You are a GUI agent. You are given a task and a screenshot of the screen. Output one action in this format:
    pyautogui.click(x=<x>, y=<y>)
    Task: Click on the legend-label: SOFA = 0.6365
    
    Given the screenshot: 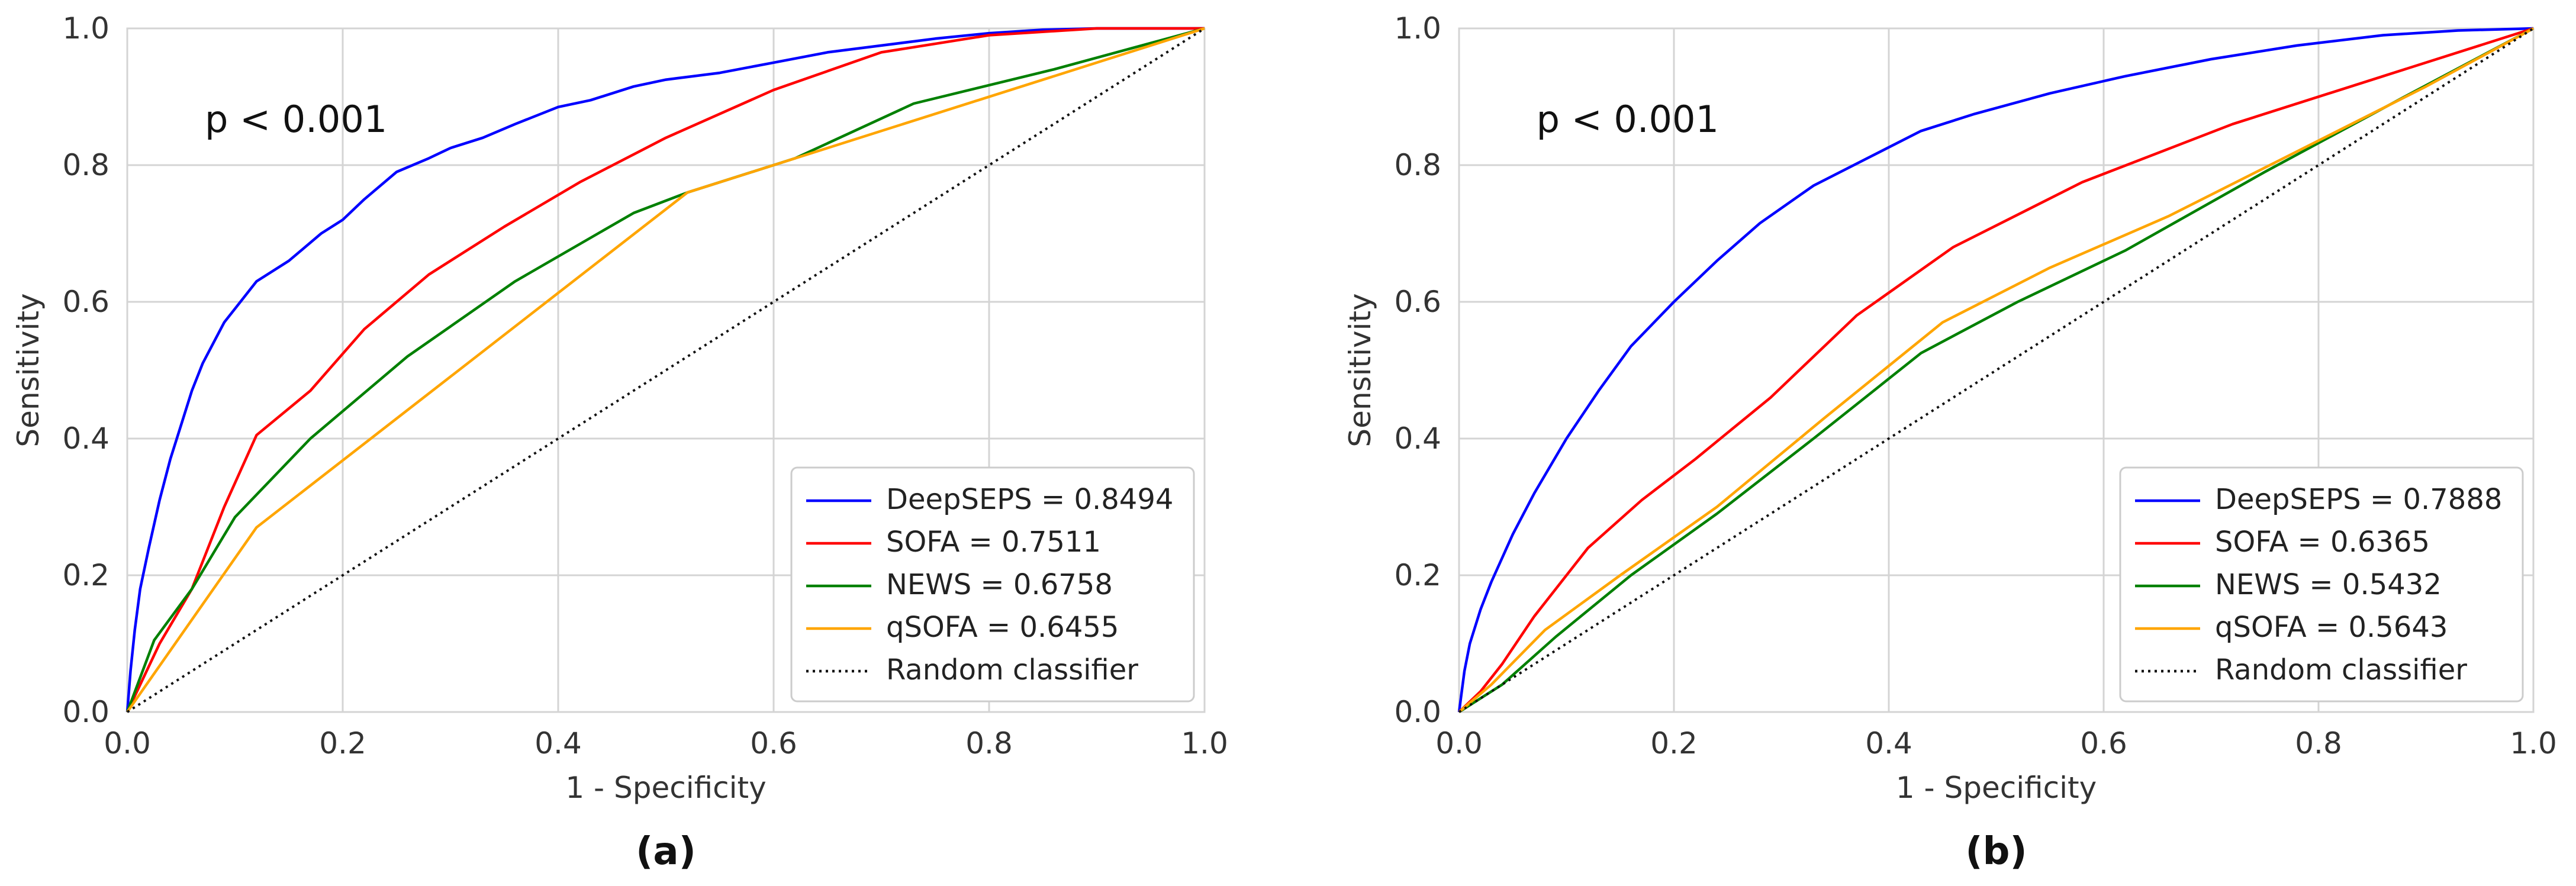 What is the action you would take?
    pyautogui.click(x=2322, y=542)
    